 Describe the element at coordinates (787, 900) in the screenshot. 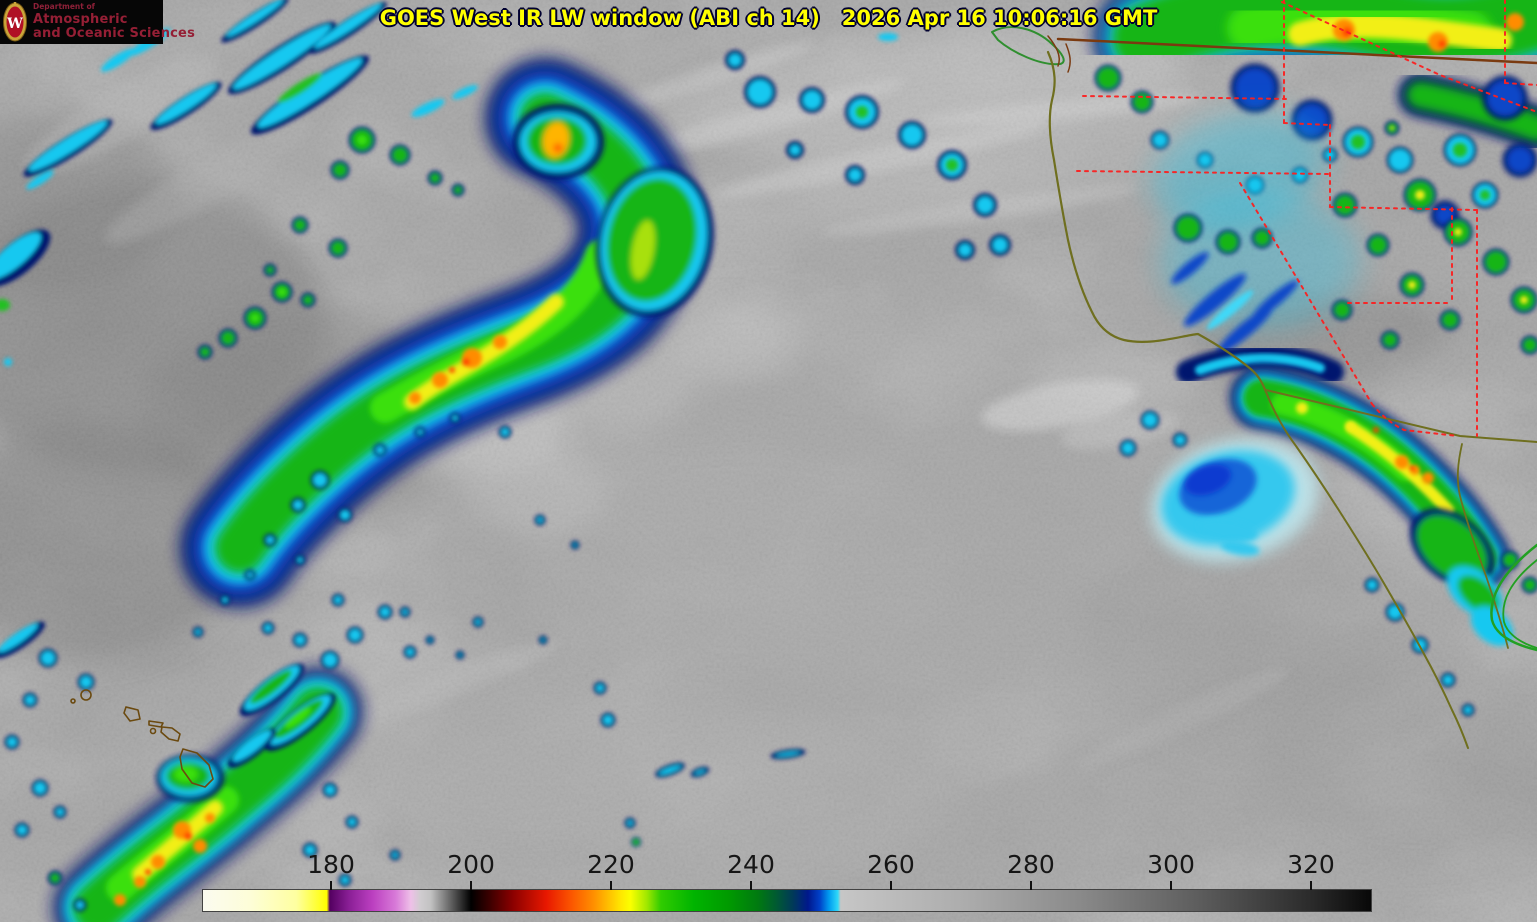

I see `colorbar-gradient` at that location.